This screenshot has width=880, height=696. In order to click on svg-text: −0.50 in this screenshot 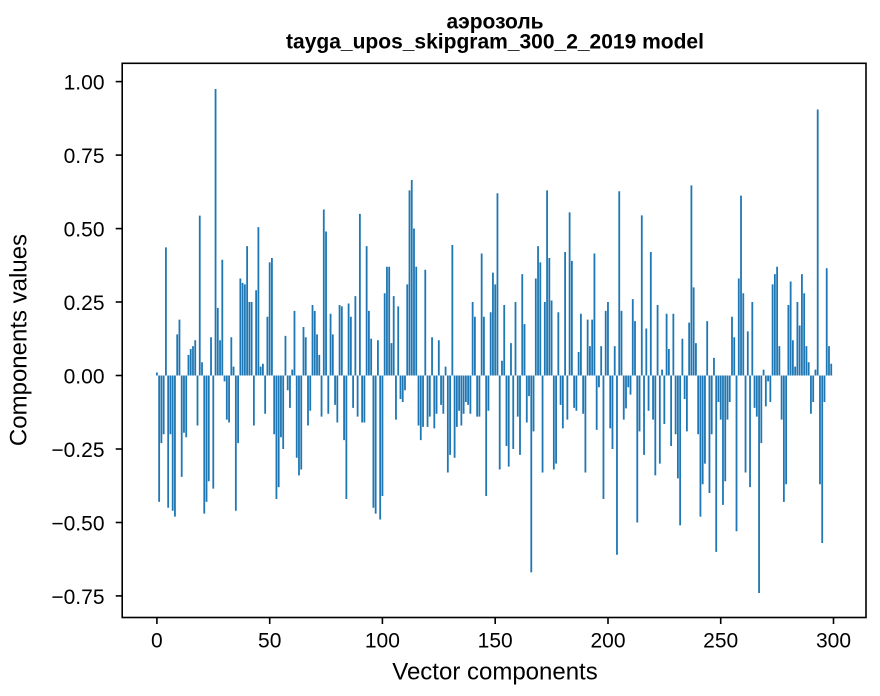, I will do `click(77, 524)`.